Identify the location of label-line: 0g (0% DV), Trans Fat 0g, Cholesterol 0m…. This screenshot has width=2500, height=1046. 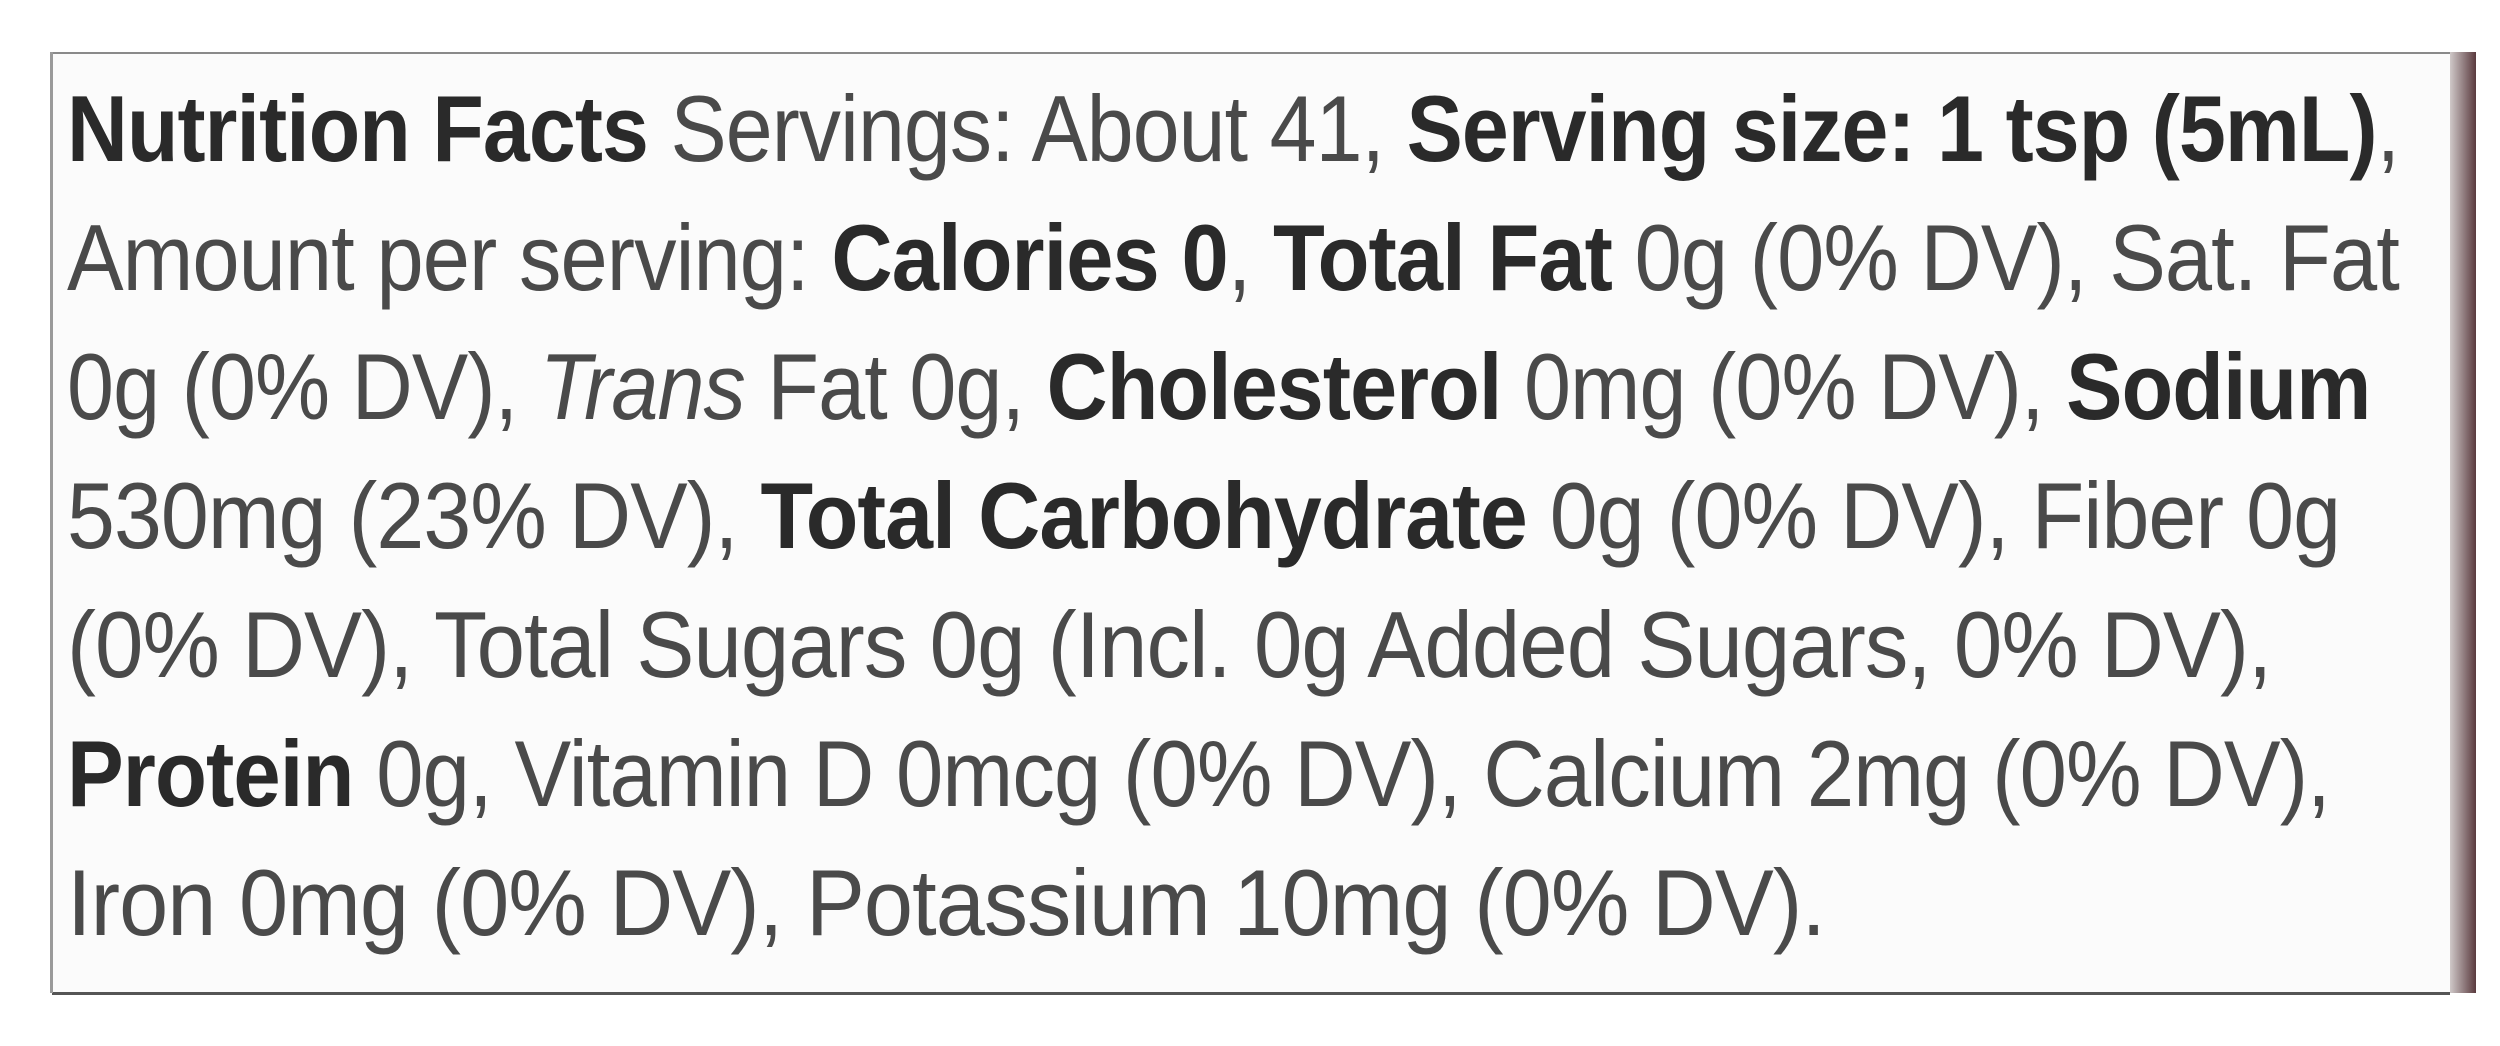
(1219, 386).